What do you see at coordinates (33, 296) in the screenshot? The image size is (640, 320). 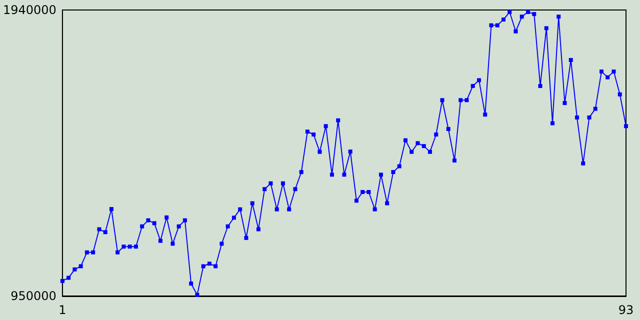 I see `y-tick-label: 950000` at bounding box center [33, 296].